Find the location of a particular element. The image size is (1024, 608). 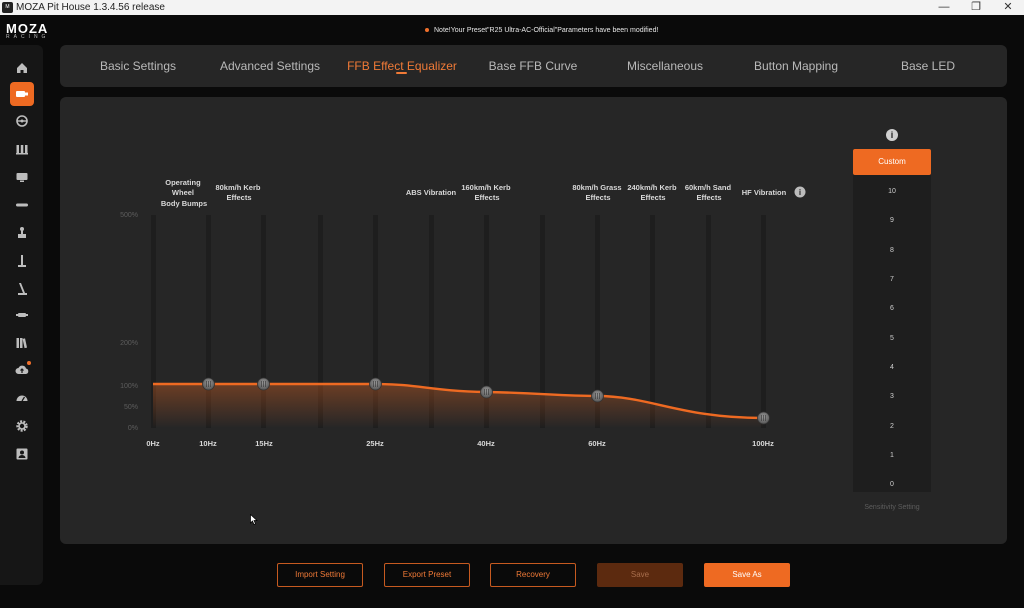

sidebar-item-dashboard is located at coordinates (22, 177).